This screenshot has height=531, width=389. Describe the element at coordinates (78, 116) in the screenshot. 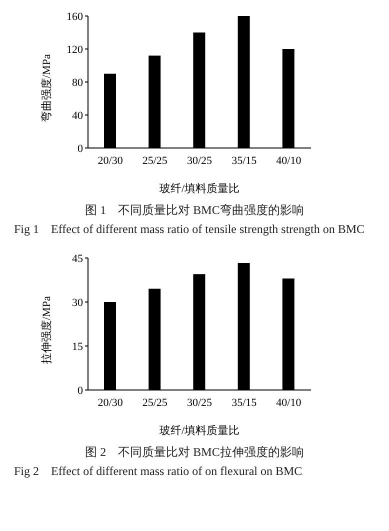

I see `y-tick-label: 40` at that location.